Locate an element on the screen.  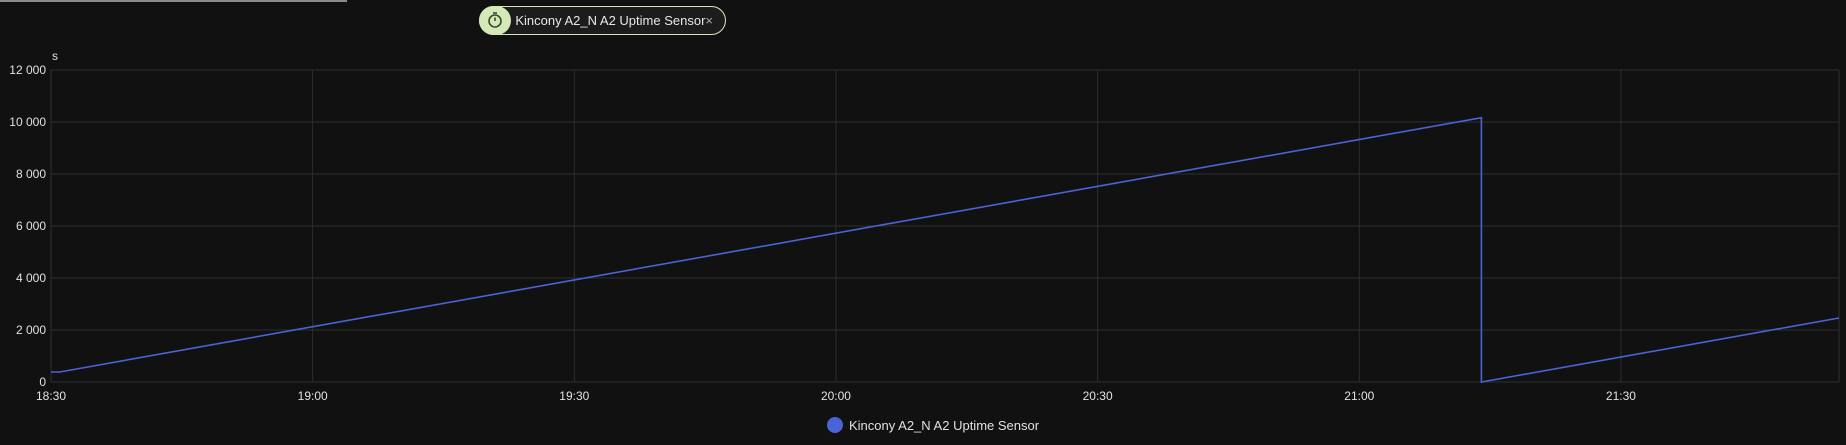
x-tick-label: 20:00 is located at coordinates (836, 396).